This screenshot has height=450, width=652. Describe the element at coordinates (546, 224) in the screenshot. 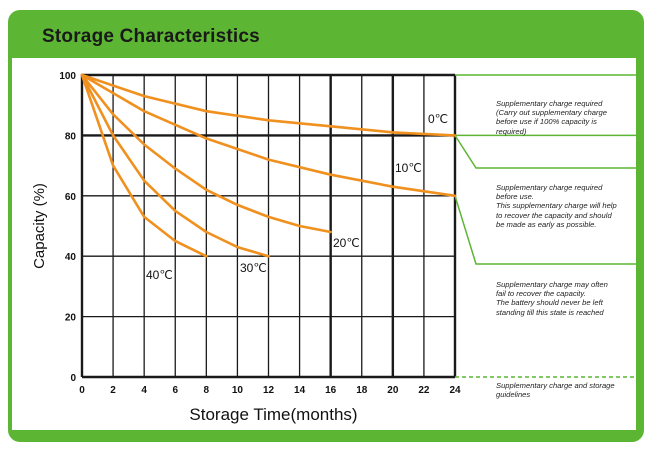

I see `note-1-line-4: be made as early as possible.` at that location.